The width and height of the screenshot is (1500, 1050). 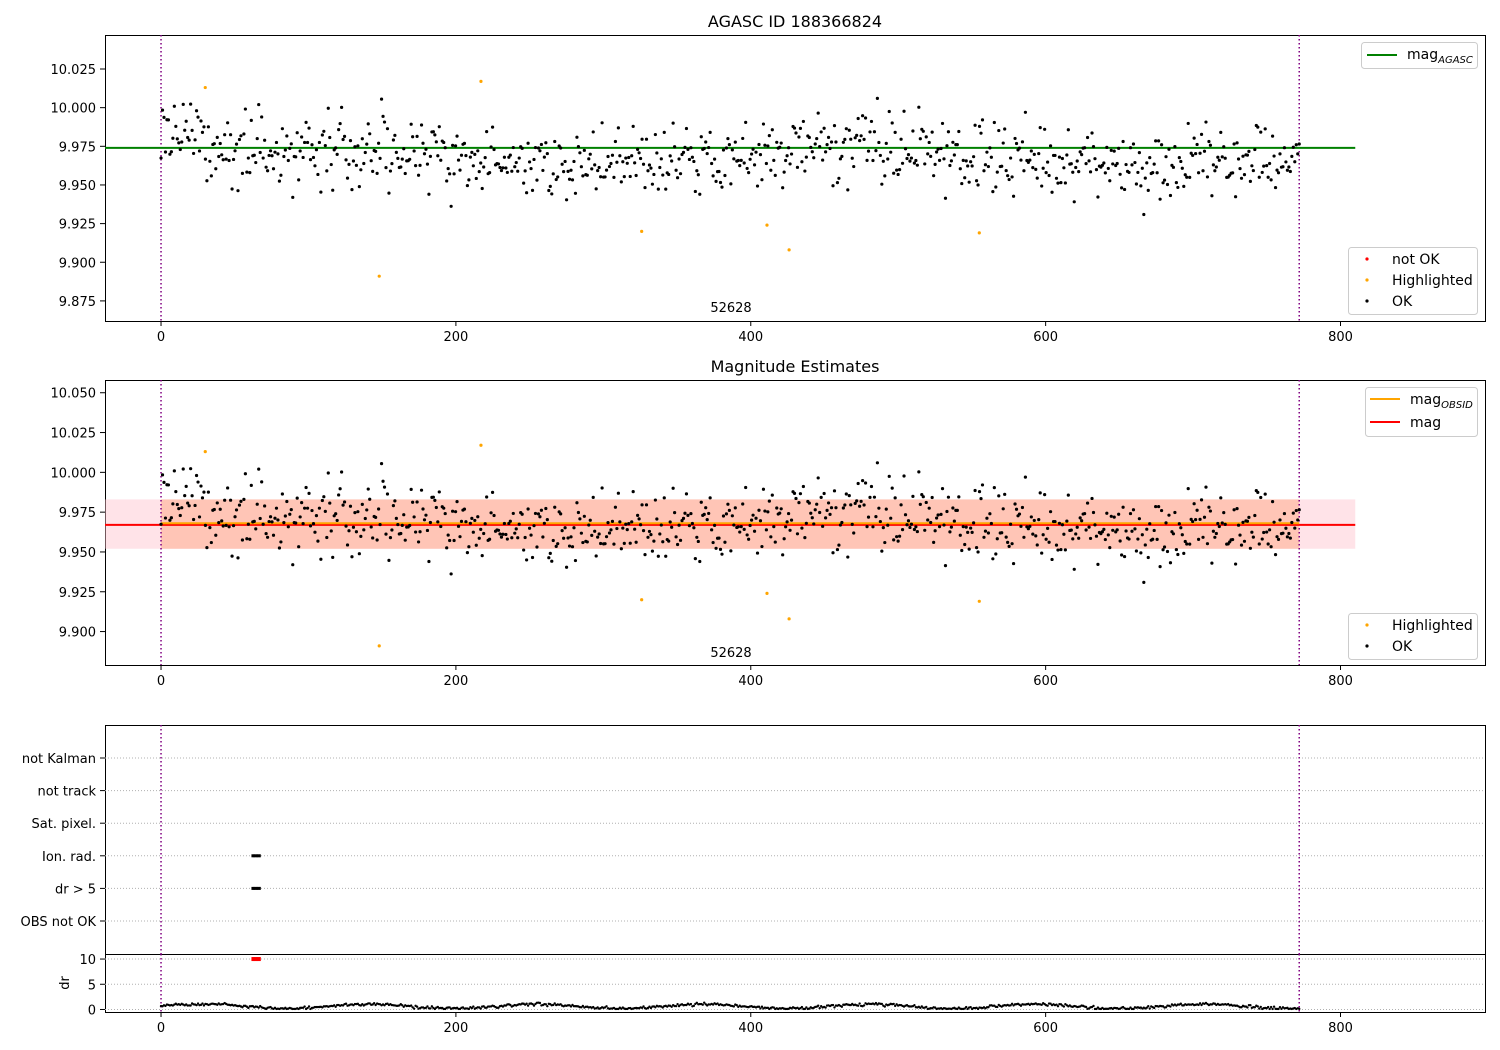 What do you see at coordinates (59, 759) in the screenshot?
I see `flag-row-label: not Kalman` at bounding box center [59, 759].